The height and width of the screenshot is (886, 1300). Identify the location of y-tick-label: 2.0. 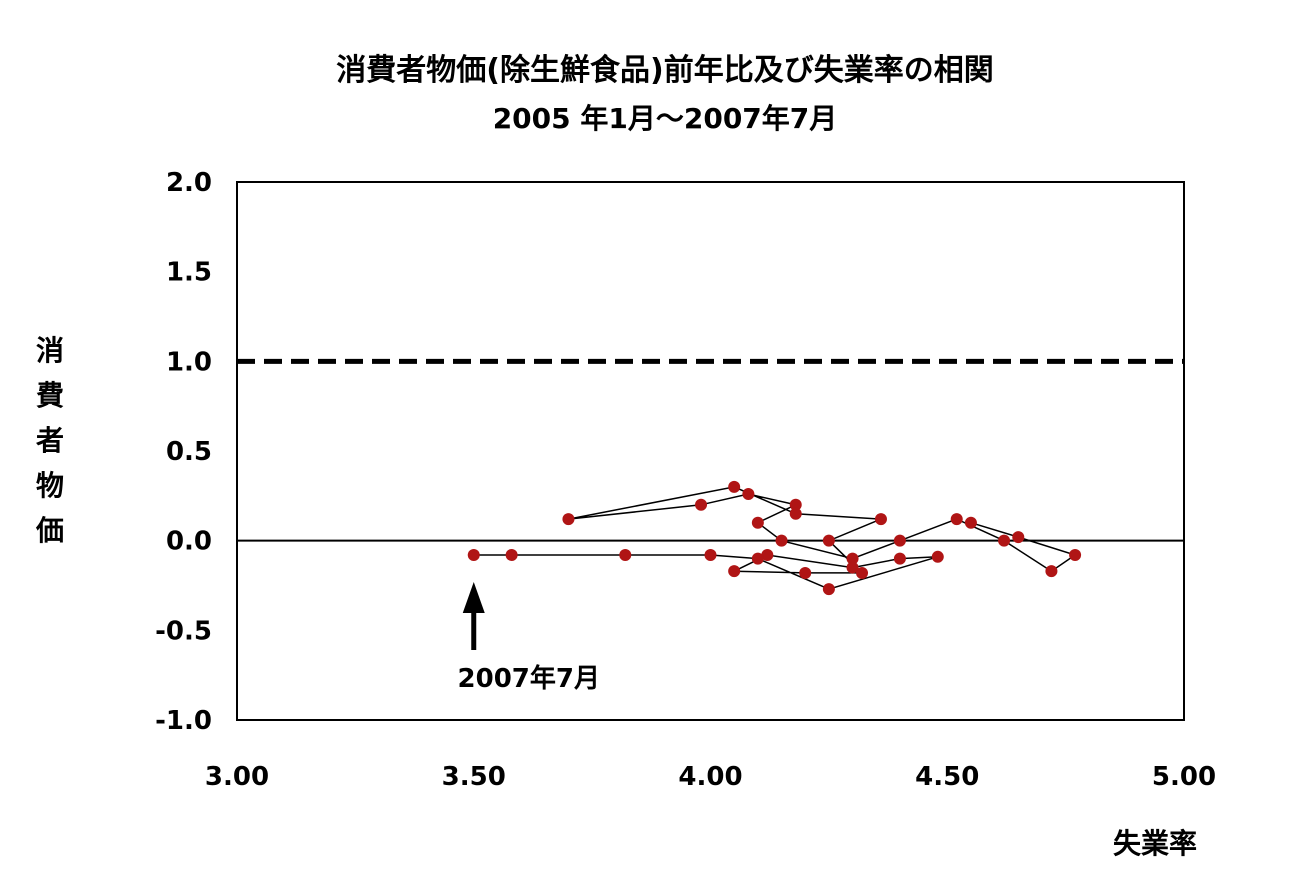
(189, 183).